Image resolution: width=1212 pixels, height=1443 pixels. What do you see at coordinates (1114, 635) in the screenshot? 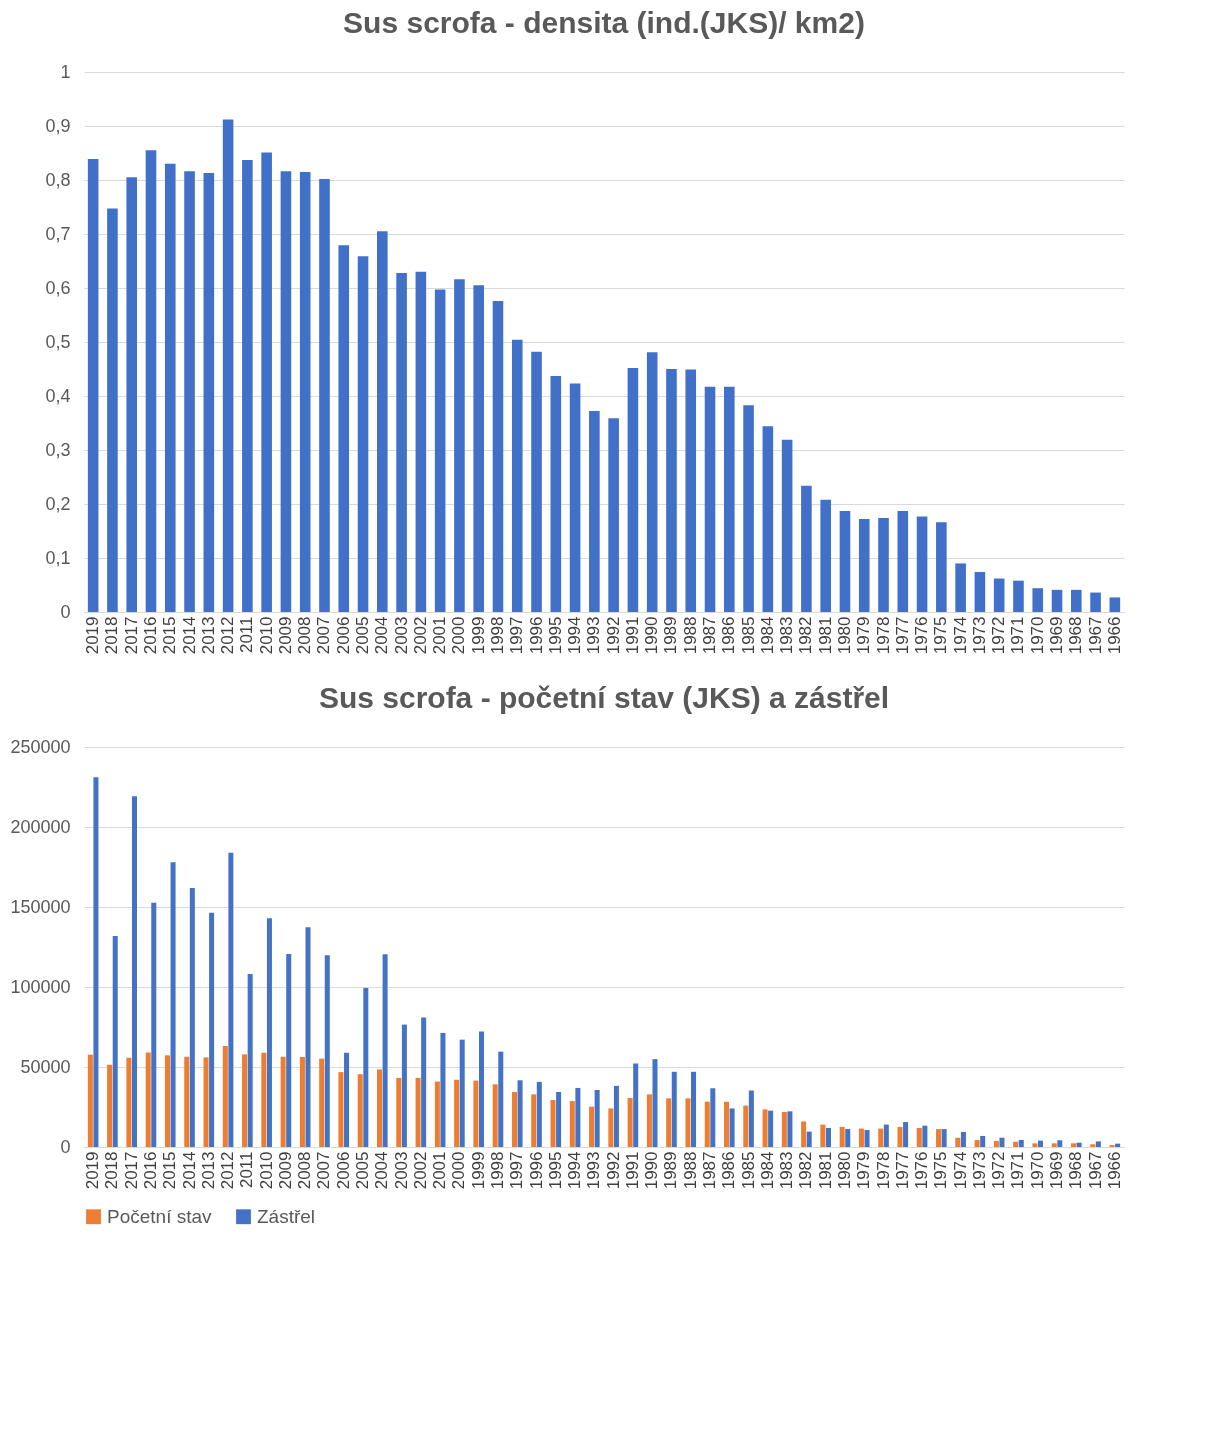
I see `x-tick-label: 1966` at bounding box center [1114, 635].